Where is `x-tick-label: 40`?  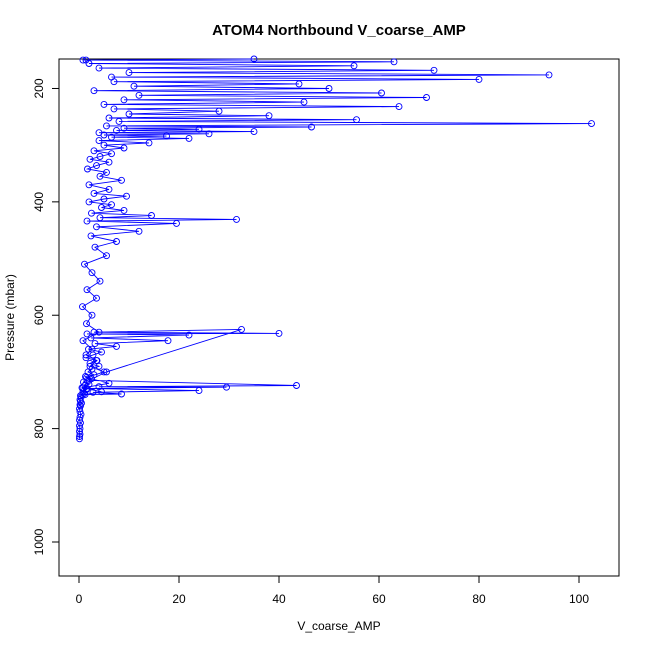 x-tick-label: 40 is located at coordinates (279, 599).